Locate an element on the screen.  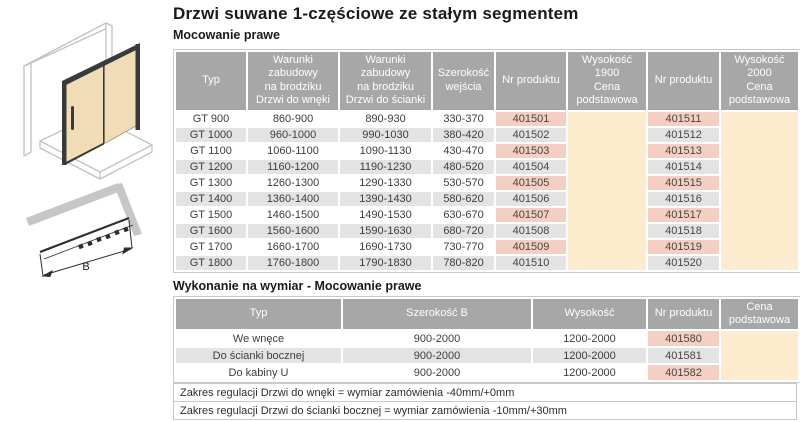
custom-size-section-title: Wykonanie na wymiar - Mocowanie prawe is located at coordinates (297, 285).